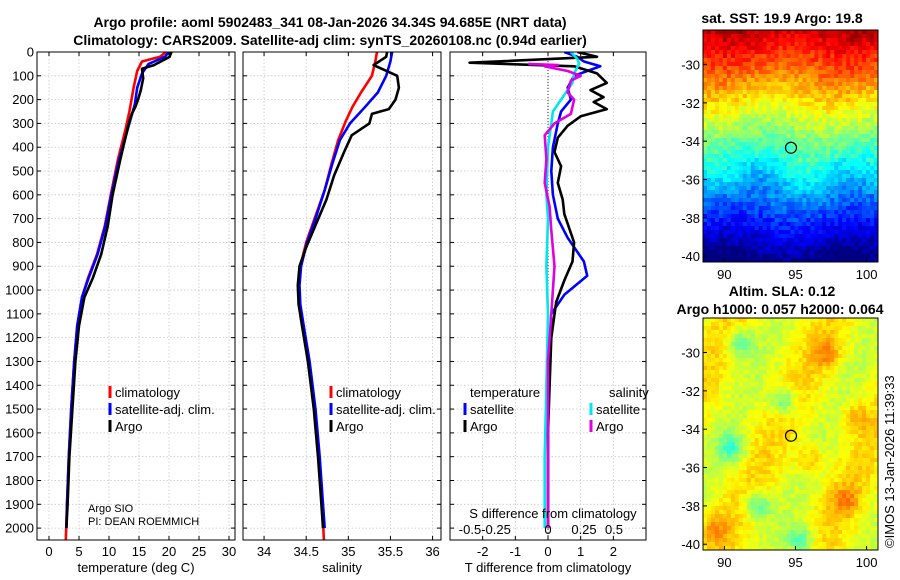 Image resolution: width=900 pixels, height=580 pixels. I want to click on legend-label: satellite-adj. clim., so click(386, 409).